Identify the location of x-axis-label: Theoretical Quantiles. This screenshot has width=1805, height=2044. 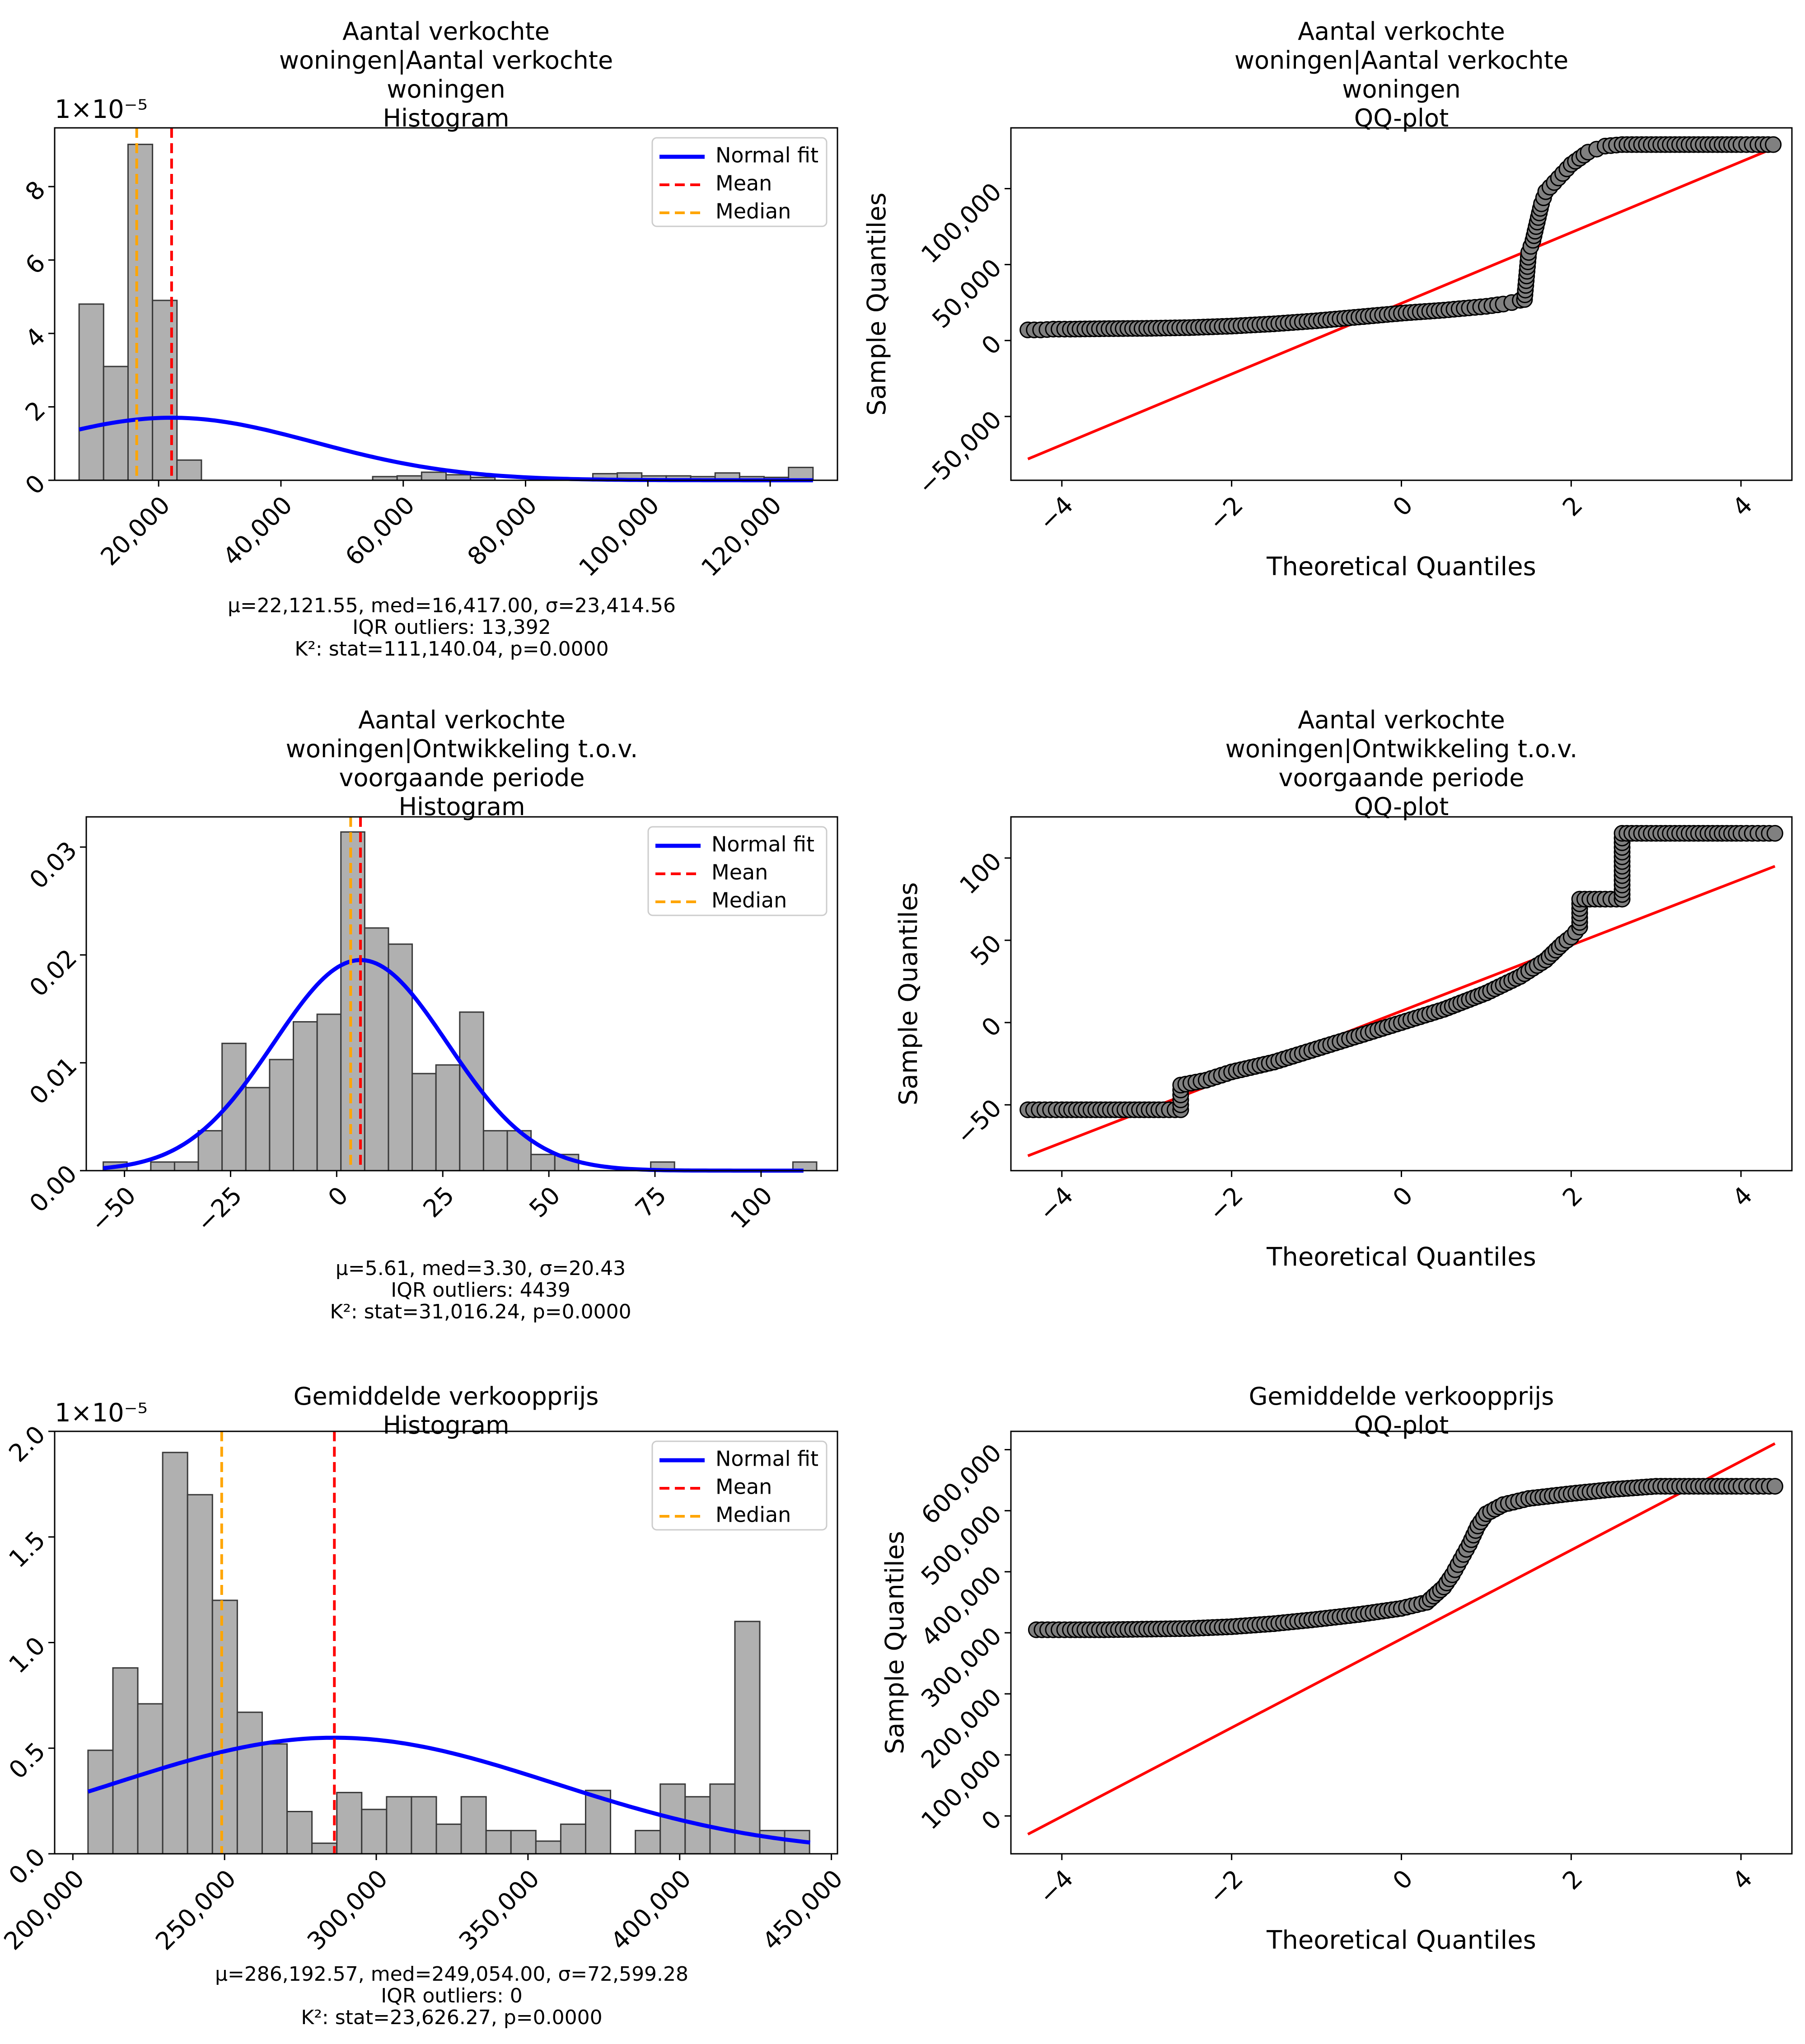
(1401, 566).